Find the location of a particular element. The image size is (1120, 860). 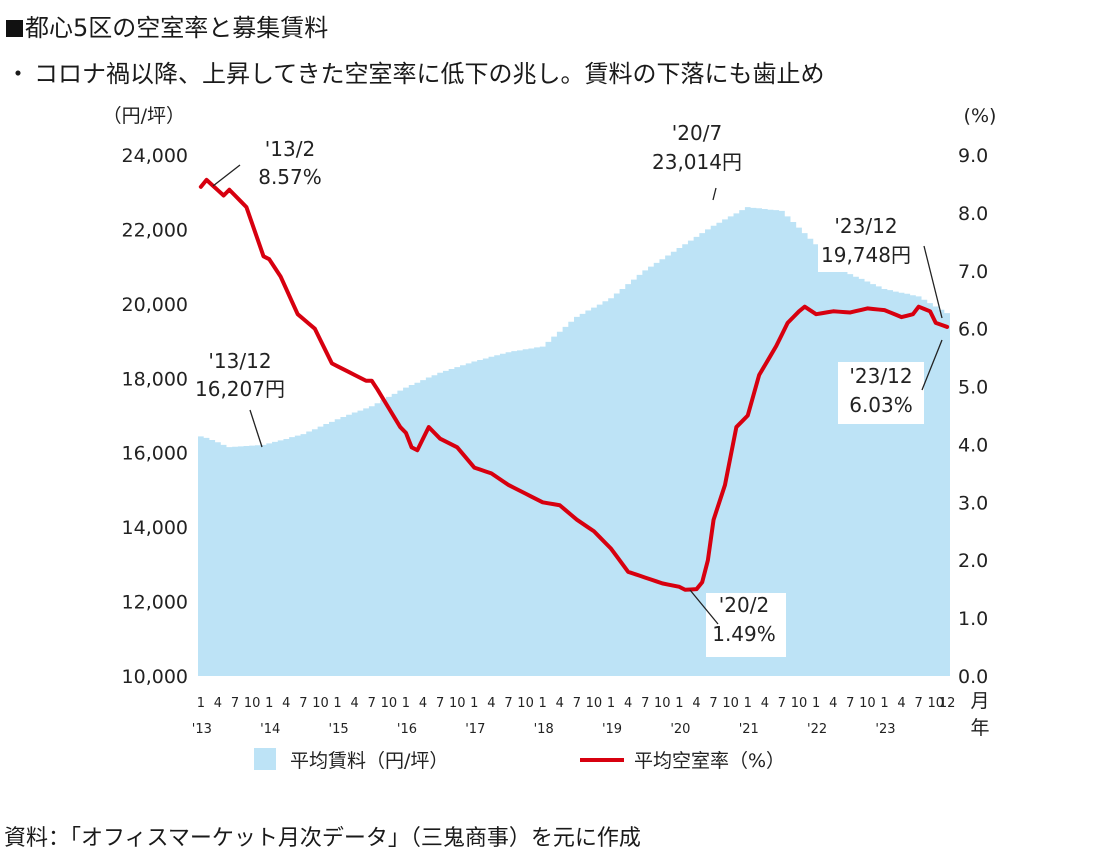

chart-title: 都心5区の空室率と募集賃料 is located at coordinates (167, 25).